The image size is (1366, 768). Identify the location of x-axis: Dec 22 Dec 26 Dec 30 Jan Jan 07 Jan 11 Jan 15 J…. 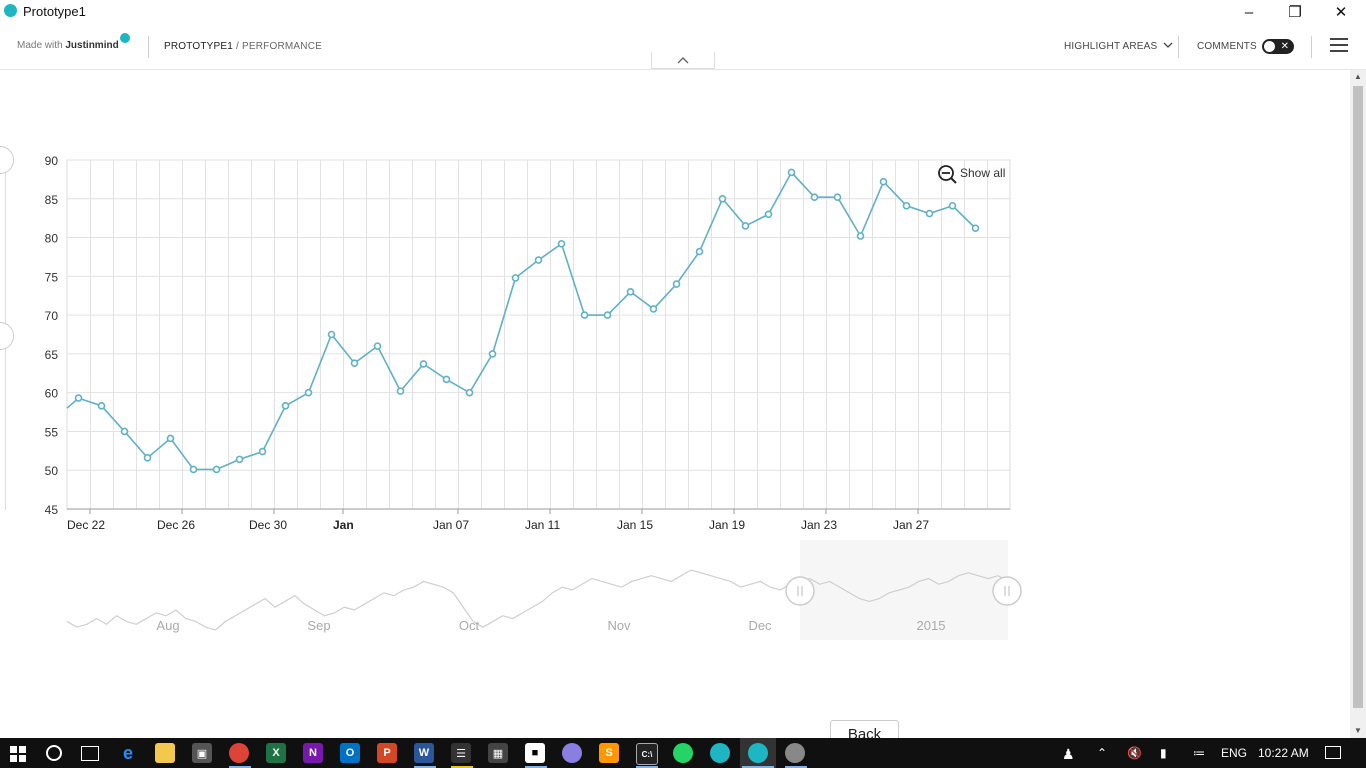
(538, 520).